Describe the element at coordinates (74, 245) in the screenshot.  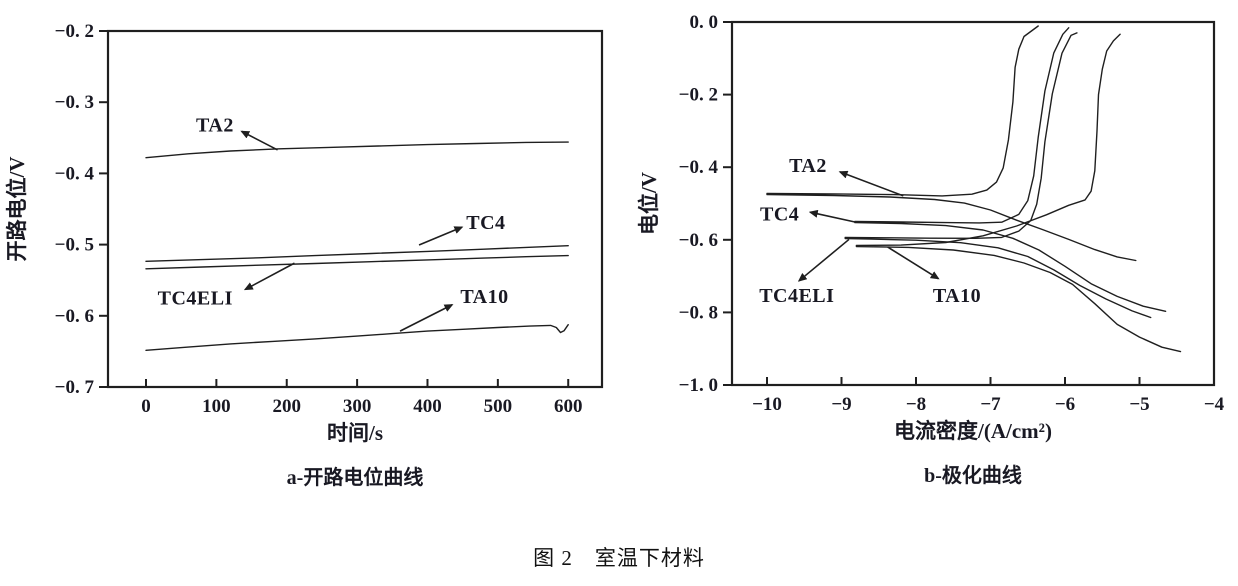
I see `y-tick-label: −0. 5` at that location.